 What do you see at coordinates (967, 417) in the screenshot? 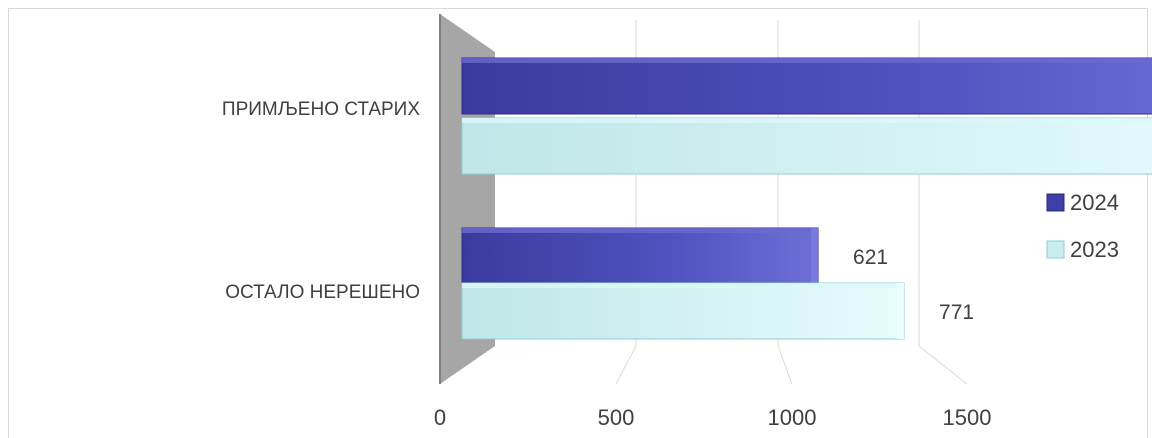
I see `tick-label-1500: 1500` at bounding box center [967, 417].